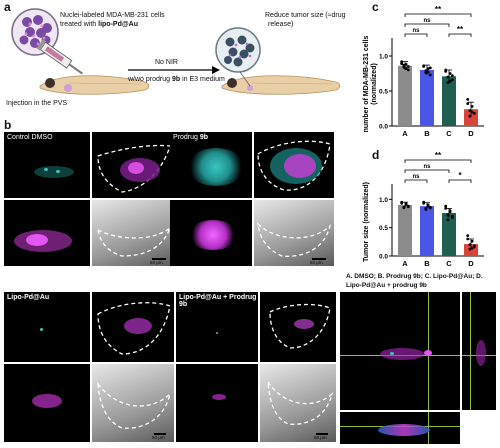 The image size is (500, 448). I want to click on cells-description-line1: Nuclei-labeled MDA-MB-231 cells, so click(112, 15).